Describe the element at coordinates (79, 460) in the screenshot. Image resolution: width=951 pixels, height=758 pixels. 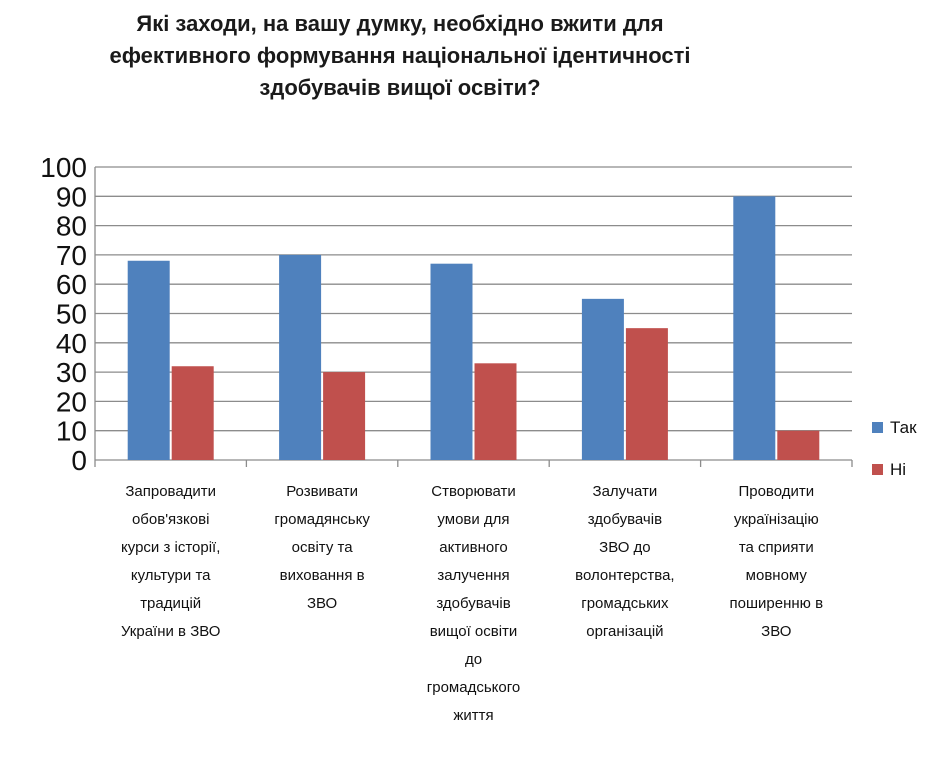
I see `y-tick-label: 0` at that location.